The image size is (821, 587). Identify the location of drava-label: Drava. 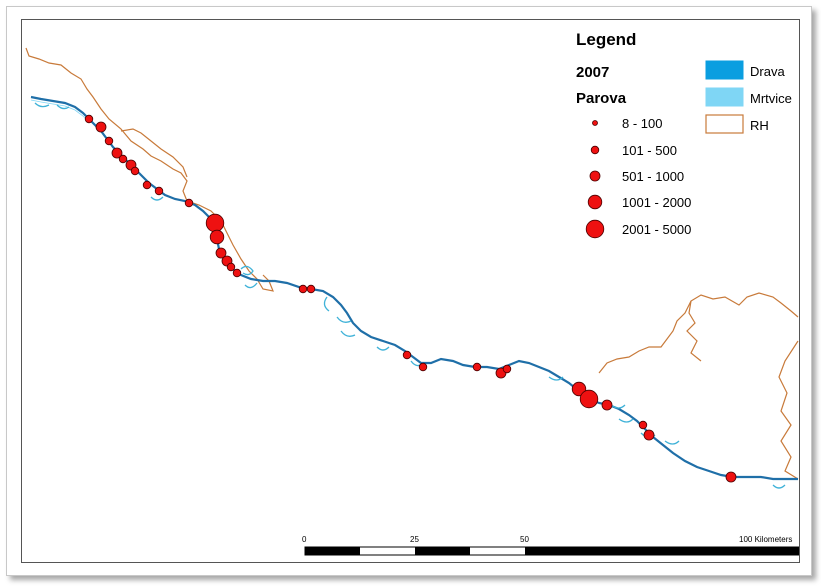
(767, 71).